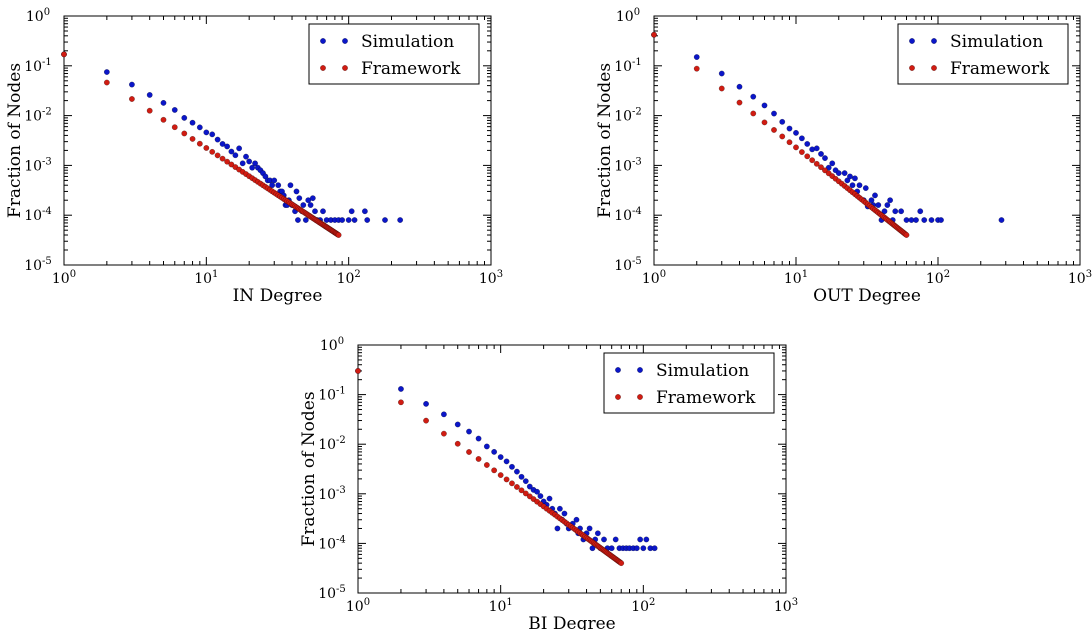 The width and height of the screenshot is (1092, 630). Describe the element at coordinates (501, 606) in the screenshot. I see `x-tick-label: 101` at that location.